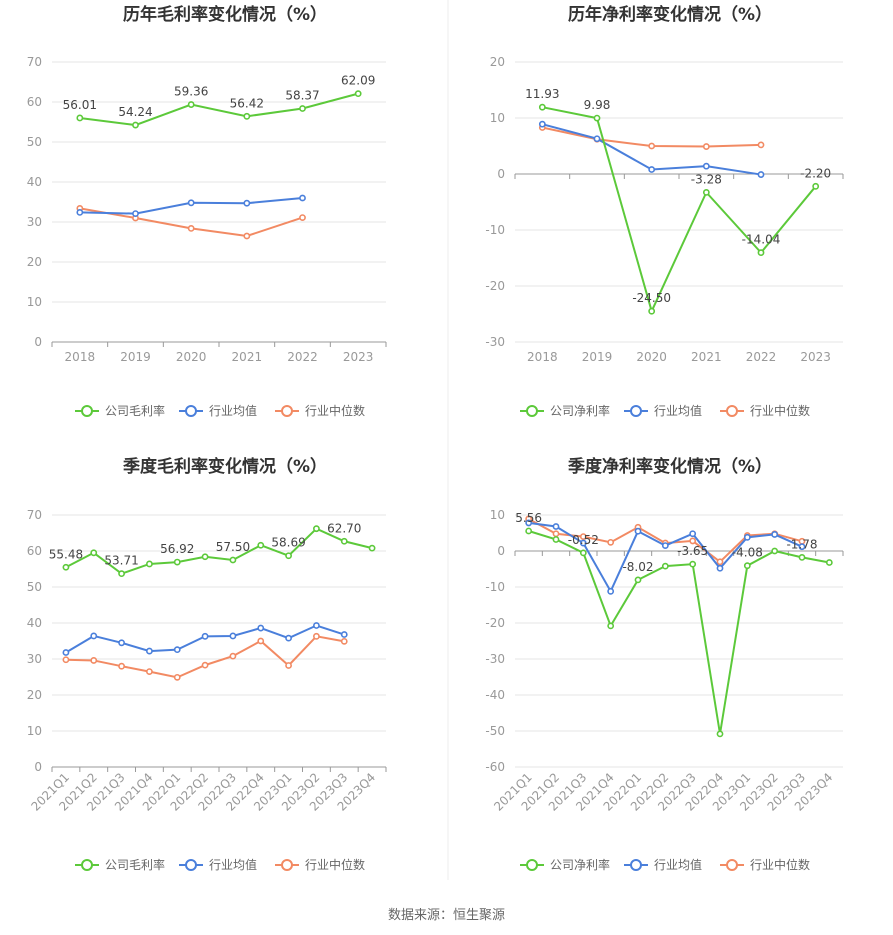 This screenshot has width=893, height=935. I want to click on y-tick-label: 50, so click(34, 587).